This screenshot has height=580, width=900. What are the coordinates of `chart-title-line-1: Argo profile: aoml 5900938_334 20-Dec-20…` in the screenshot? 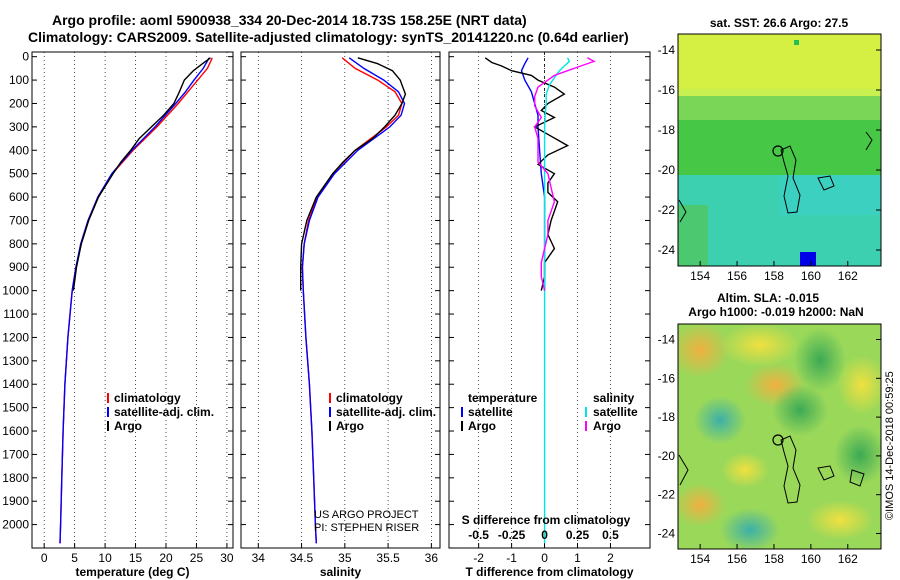 It's located at (289, 20).